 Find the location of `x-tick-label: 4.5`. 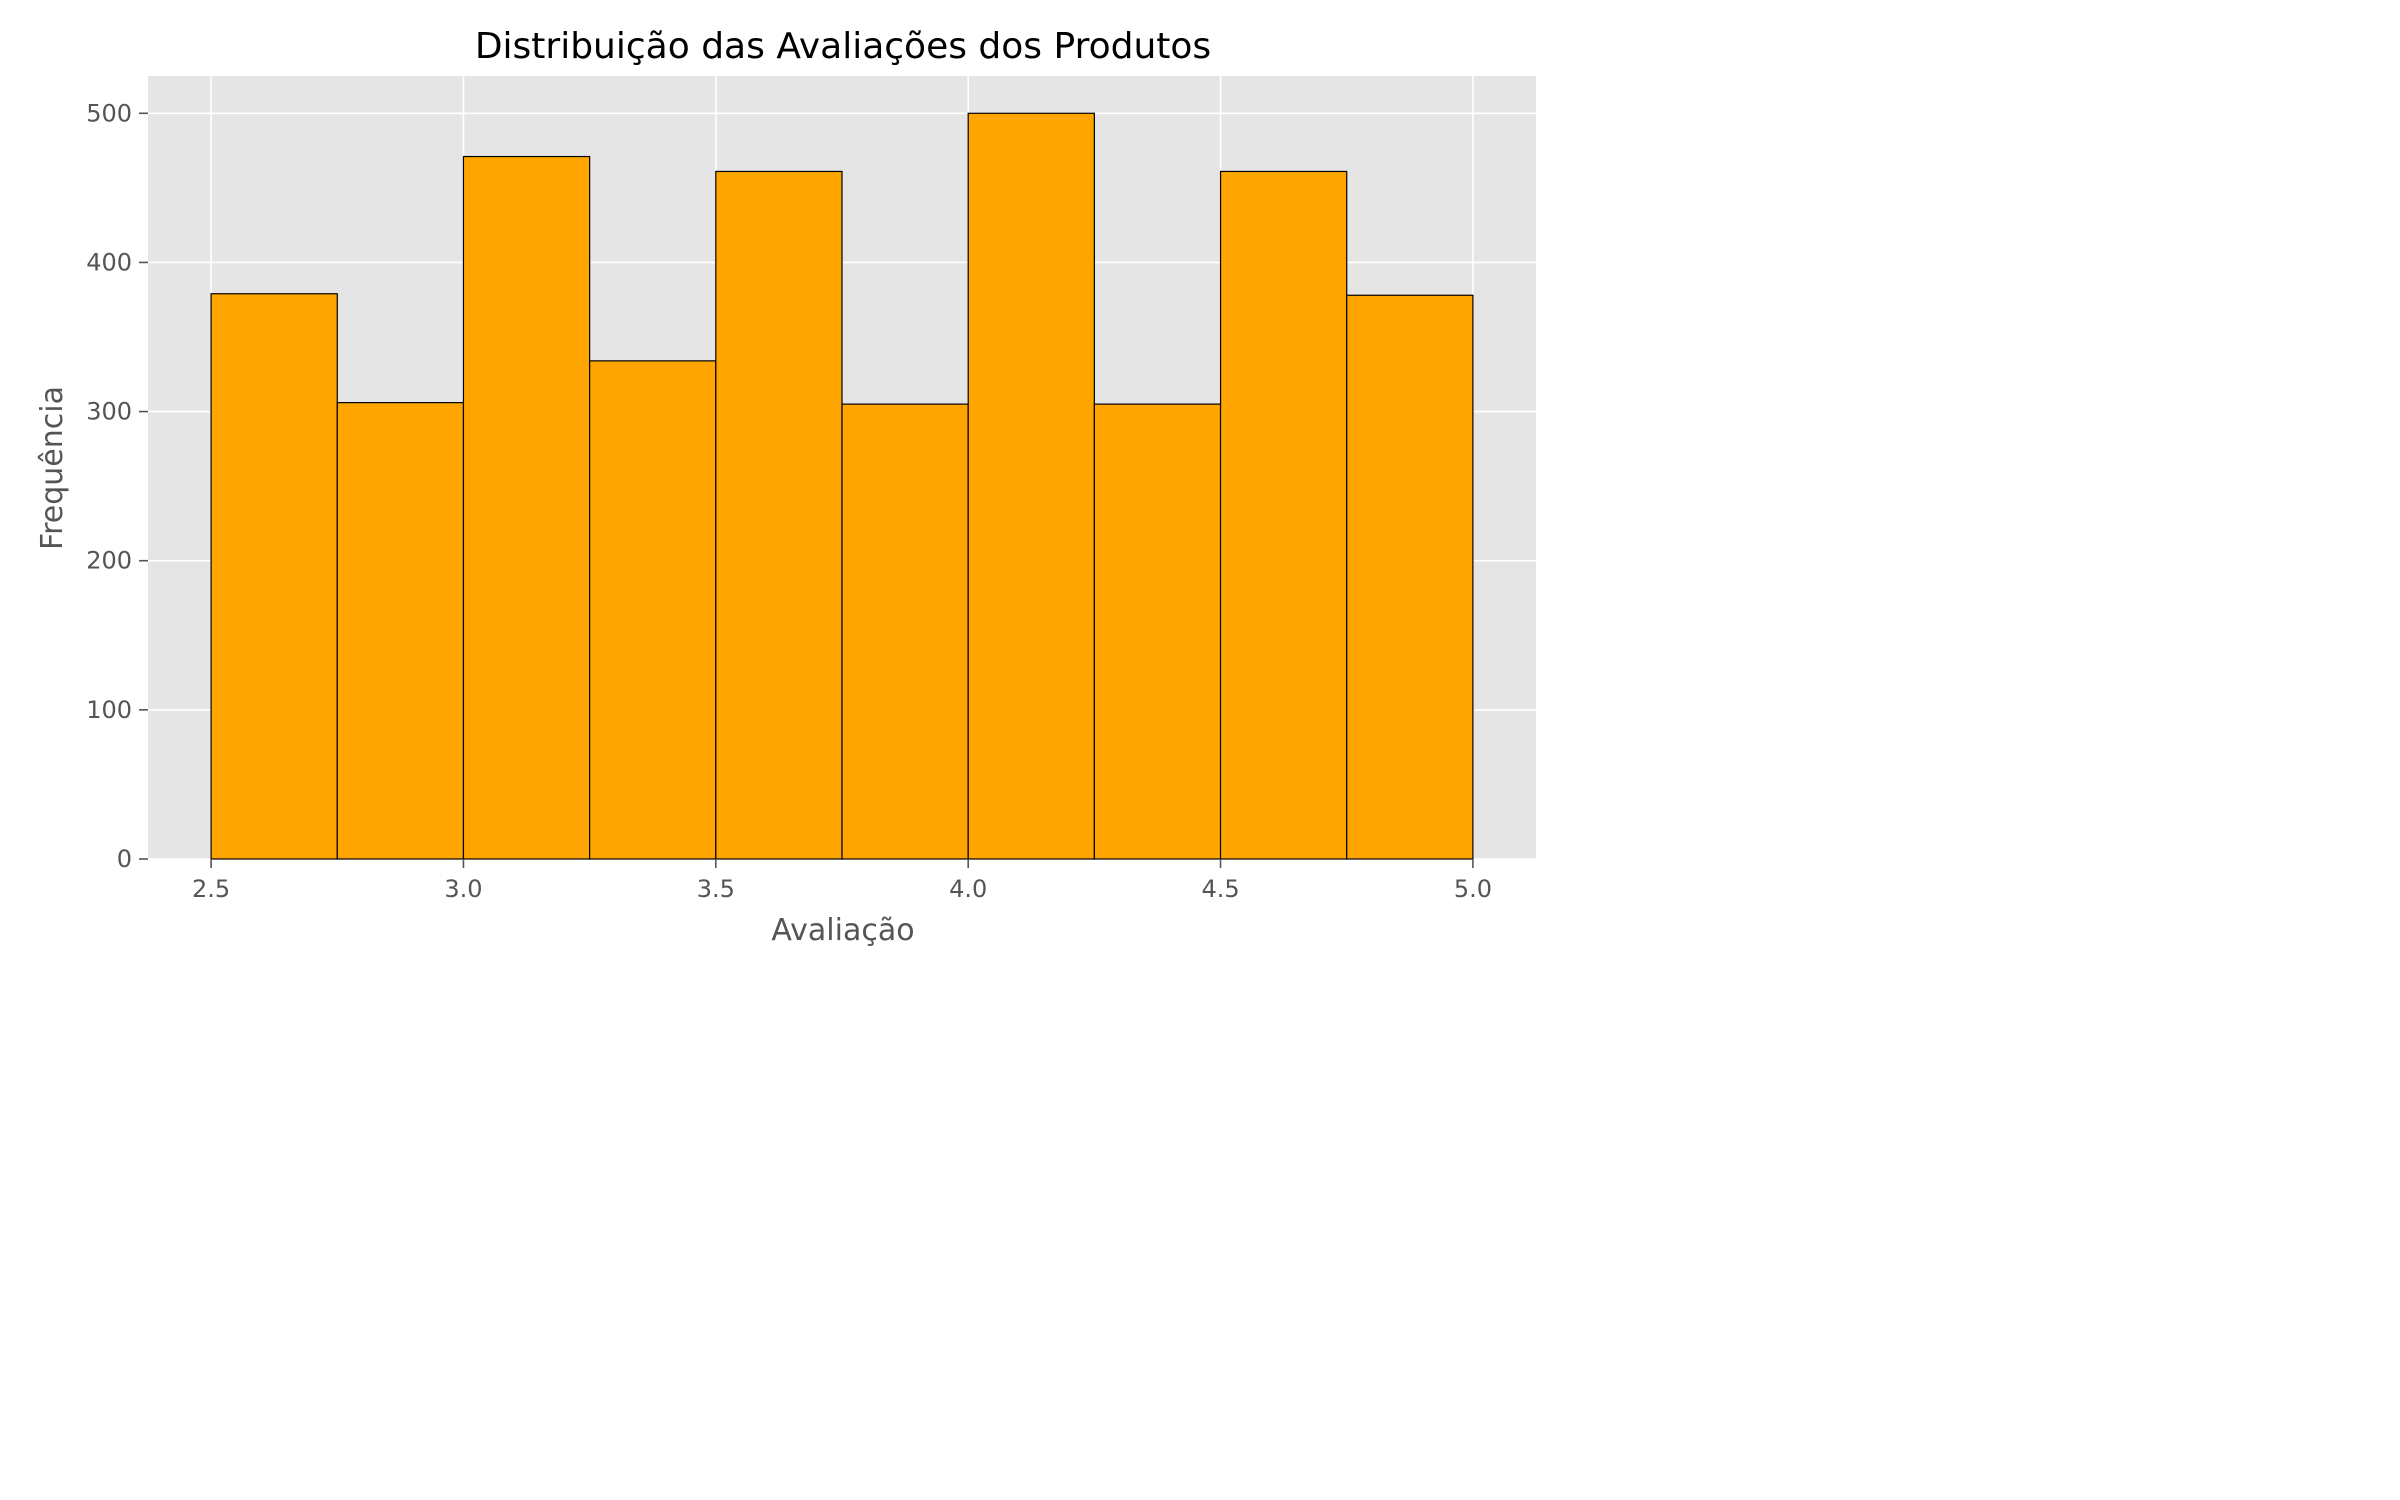

x-tick-label: 4.5 is located at coordinates (1220, 889).